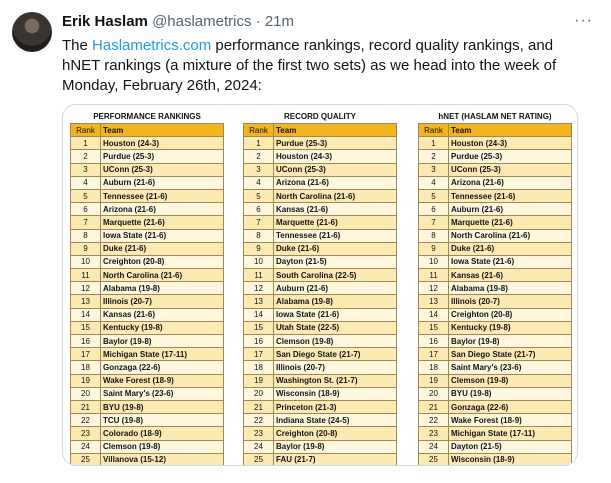 This screenshot has width=611, height=483. I want to click on rank-cell: 20, so click(85, 393).